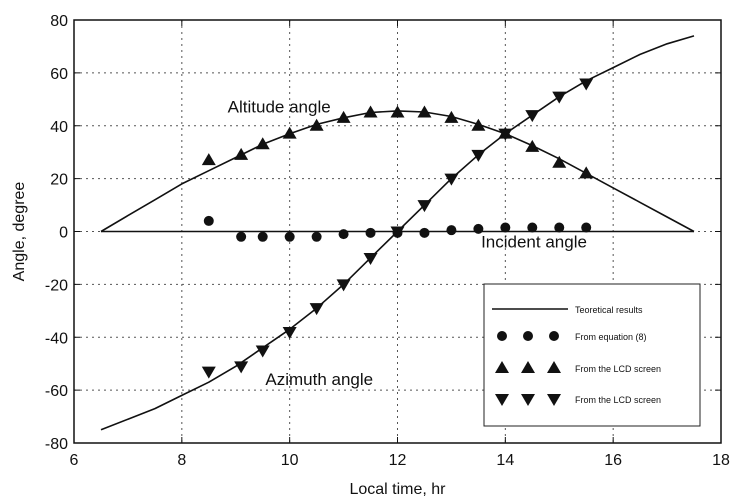 Image resolution: width=735 pixels, height=501 pixels. I want to click on y-tick-label: 80, so click(59, 21).